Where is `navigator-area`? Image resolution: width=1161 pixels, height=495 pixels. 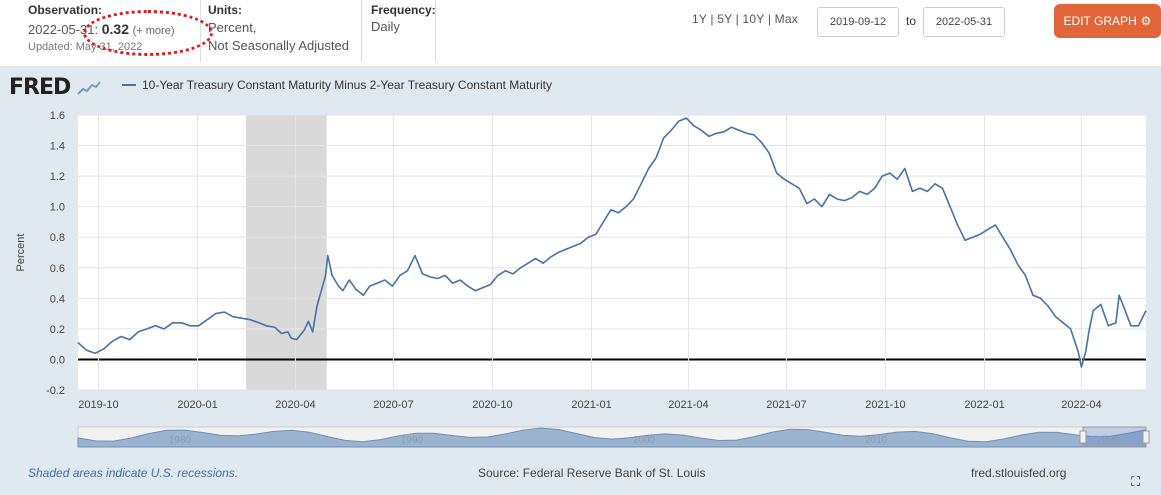 navigator-area is located at coordinates (612, 437).